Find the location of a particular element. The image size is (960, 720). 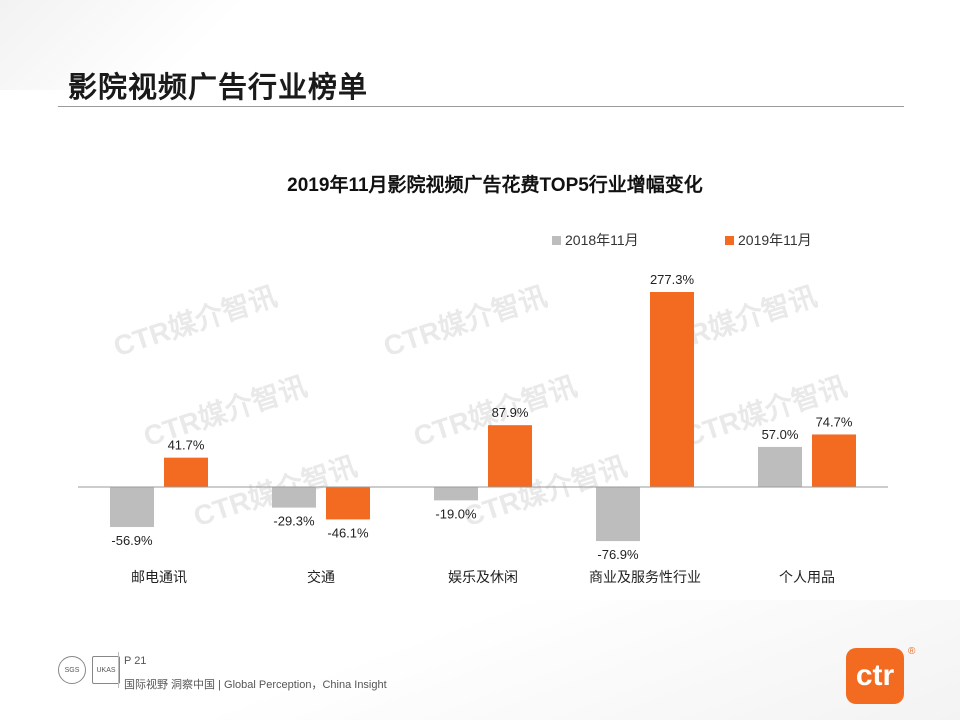

legend-item-2019: 2019年11月 is located at coordinates (768, 240).